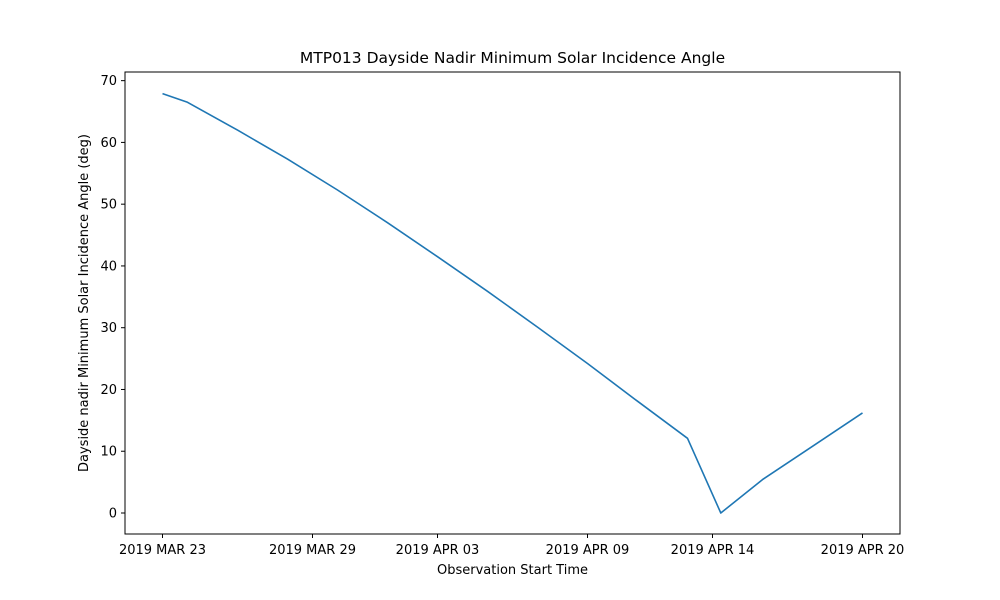  What do you see at coordinates (108, 390) in the screenshot?
I see `y-tick-label: 20` at bounding box center [108, 390].